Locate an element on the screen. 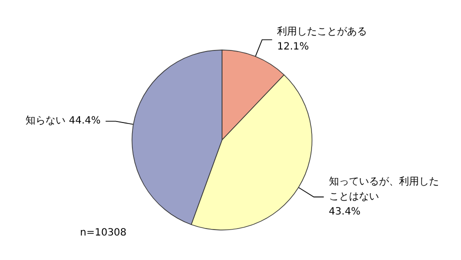 The image size is (461, 260). slice-label: 知っているが、利用したことはない is located at coordinates (383, 188).